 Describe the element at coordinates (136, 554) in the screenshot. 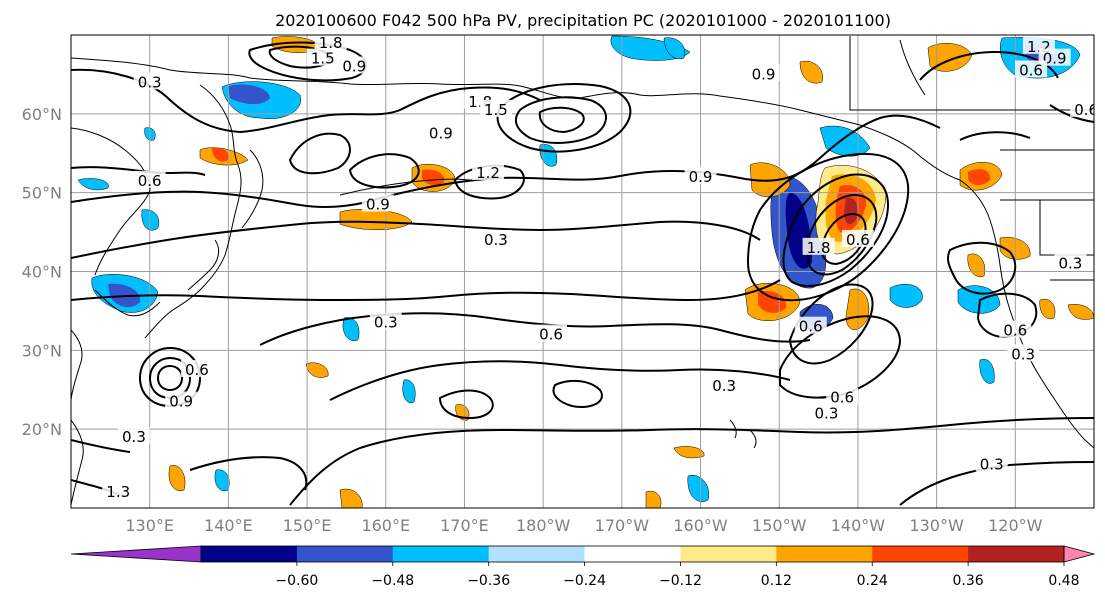

I see `colorbar-extend-low` at that location.